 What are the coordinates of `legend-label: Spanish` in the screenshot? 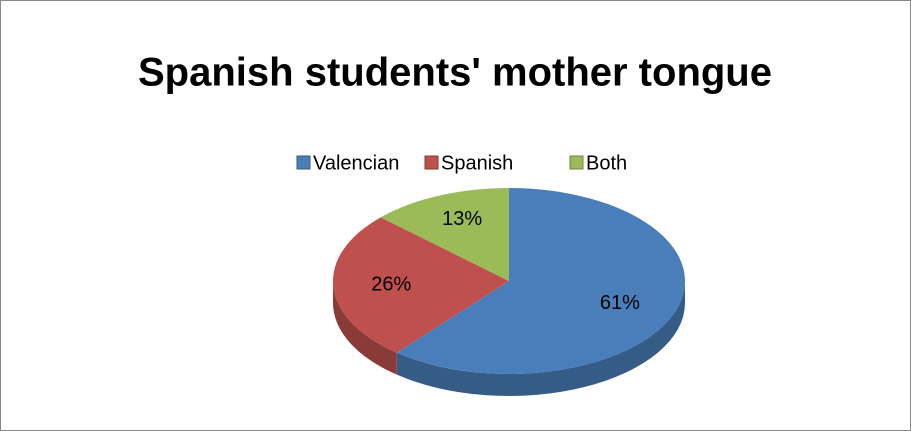 It's located at (477, 163).